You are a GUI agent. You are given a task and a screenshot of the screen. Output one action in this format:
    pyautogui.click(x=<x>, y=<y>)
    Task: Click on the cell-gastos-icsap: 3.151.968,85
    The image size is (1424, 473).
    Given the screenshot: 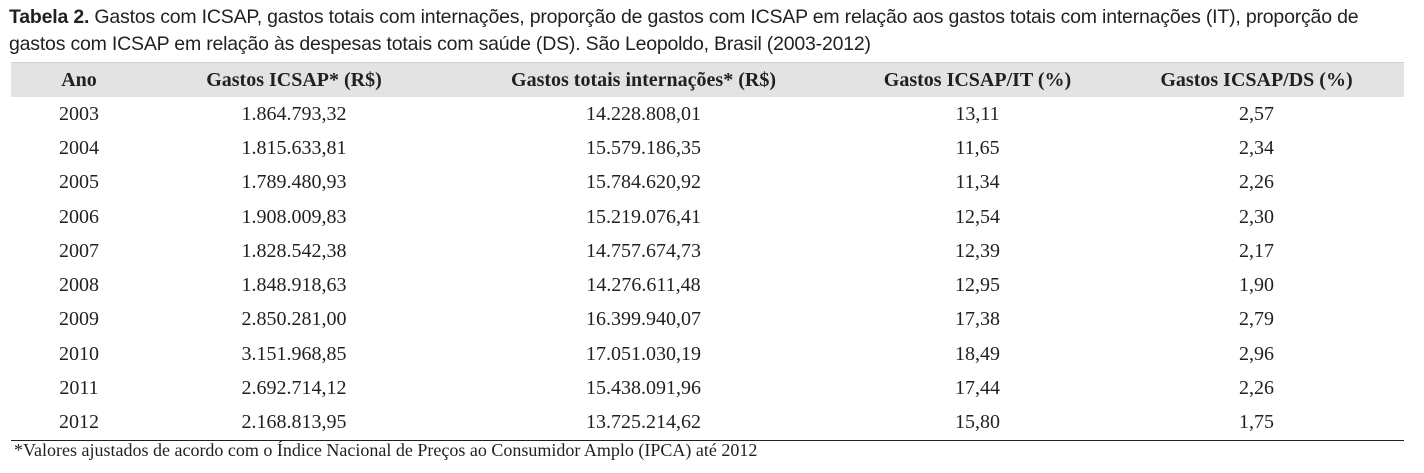 What is the action you would take?
    pyautogui.click(x=294, y=353)
    